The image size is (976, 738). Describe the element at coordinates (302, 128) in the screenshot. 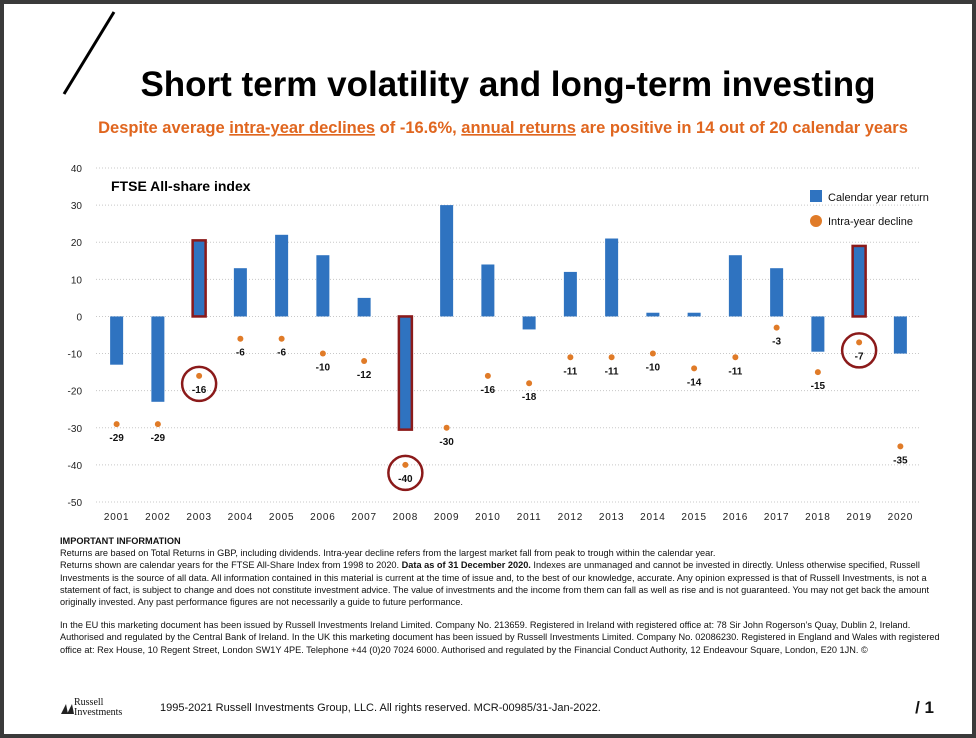

I see `subtitle-part: intra-year declines` at that location.